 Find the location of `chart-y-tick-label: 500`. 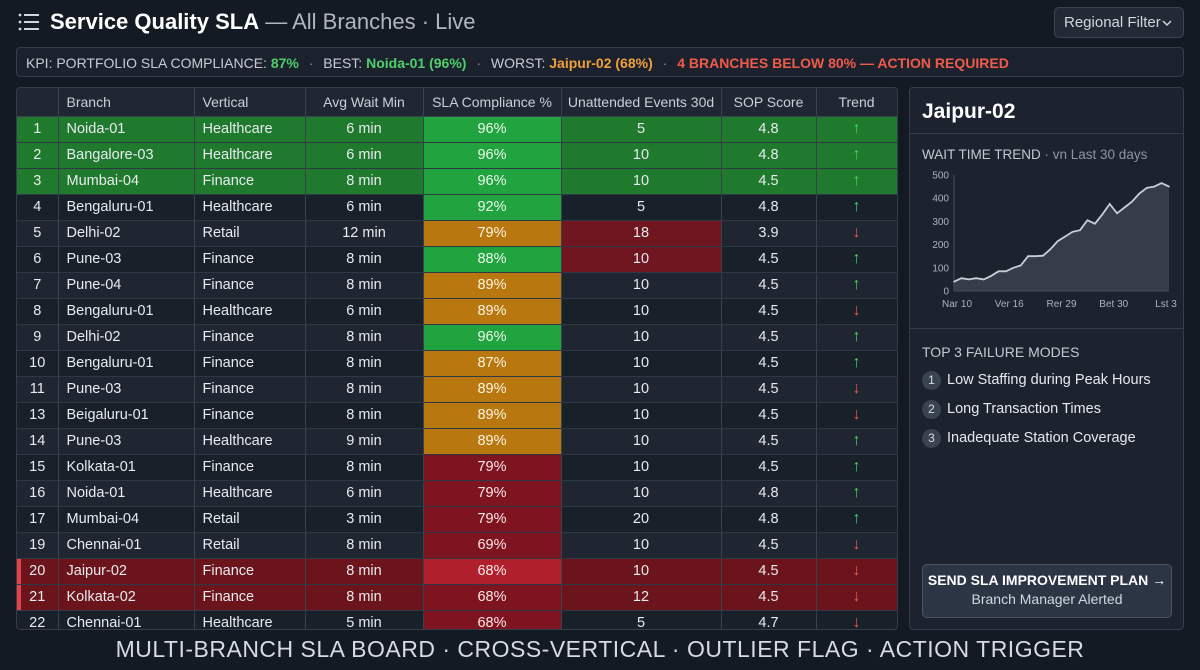

chart-y-tick-label: 500 is located at coordinates (940, 176).